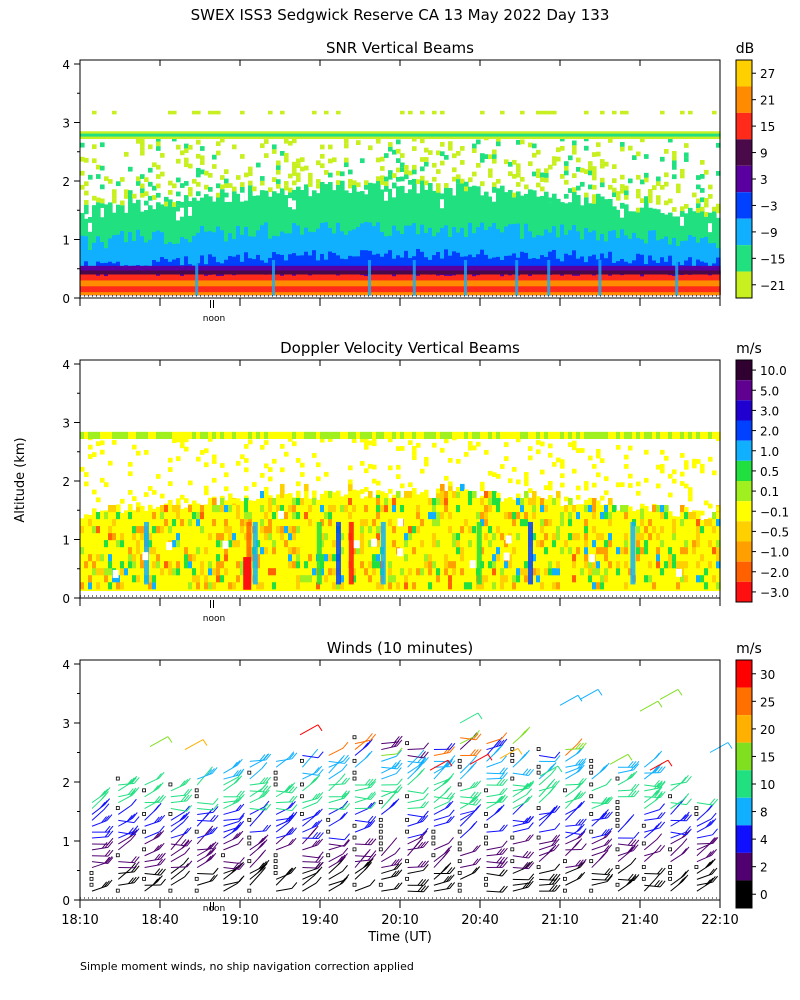  Describe the element at coordinates (744, 284) in the screenshot. I see `colorbar-swatch` at that location.